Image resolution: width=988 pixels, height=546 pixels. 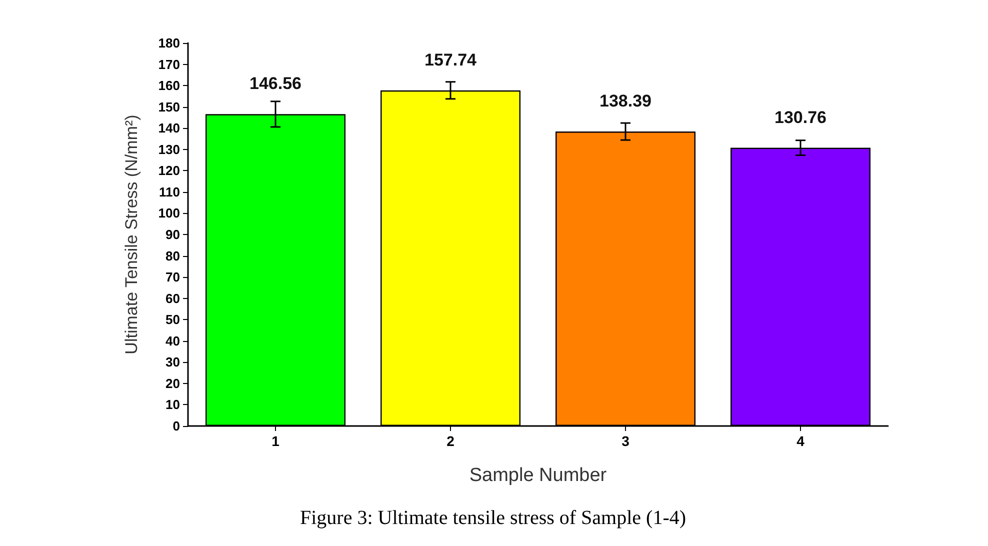 What do you see at coordinates (626, 101) in the screenshot?
I see `data-label: 138.39` at bounding box center [626, 101].